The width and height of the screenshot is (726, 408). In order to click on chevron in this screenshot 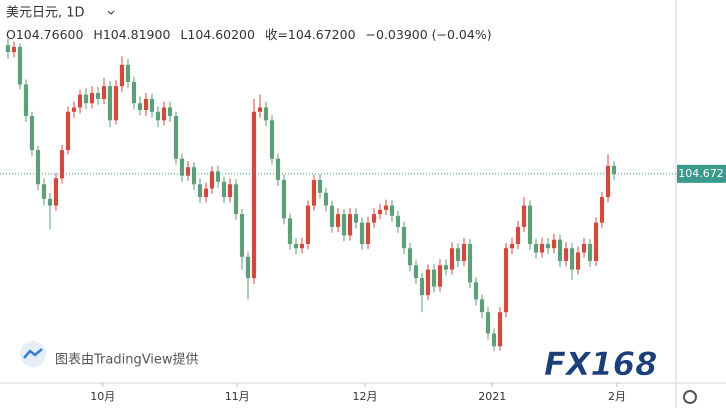, I will do `click(111, 12)`.